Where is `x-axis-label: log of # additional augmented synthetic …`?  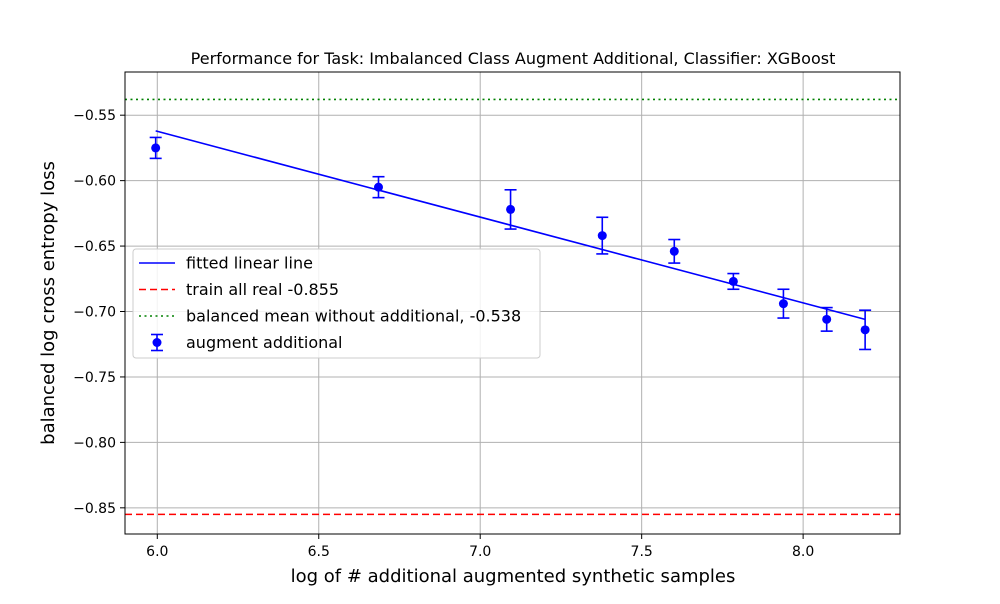 x-axis-label: log of # additional augmented synthetic … is located at coordinates (513, 576).